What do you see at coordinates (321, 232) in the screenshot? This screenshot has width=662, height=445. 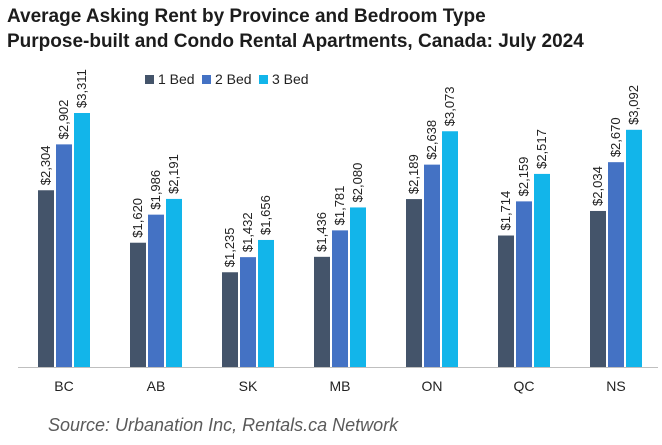 I see `data-label: $1,436` at bounding box center [321, 232].